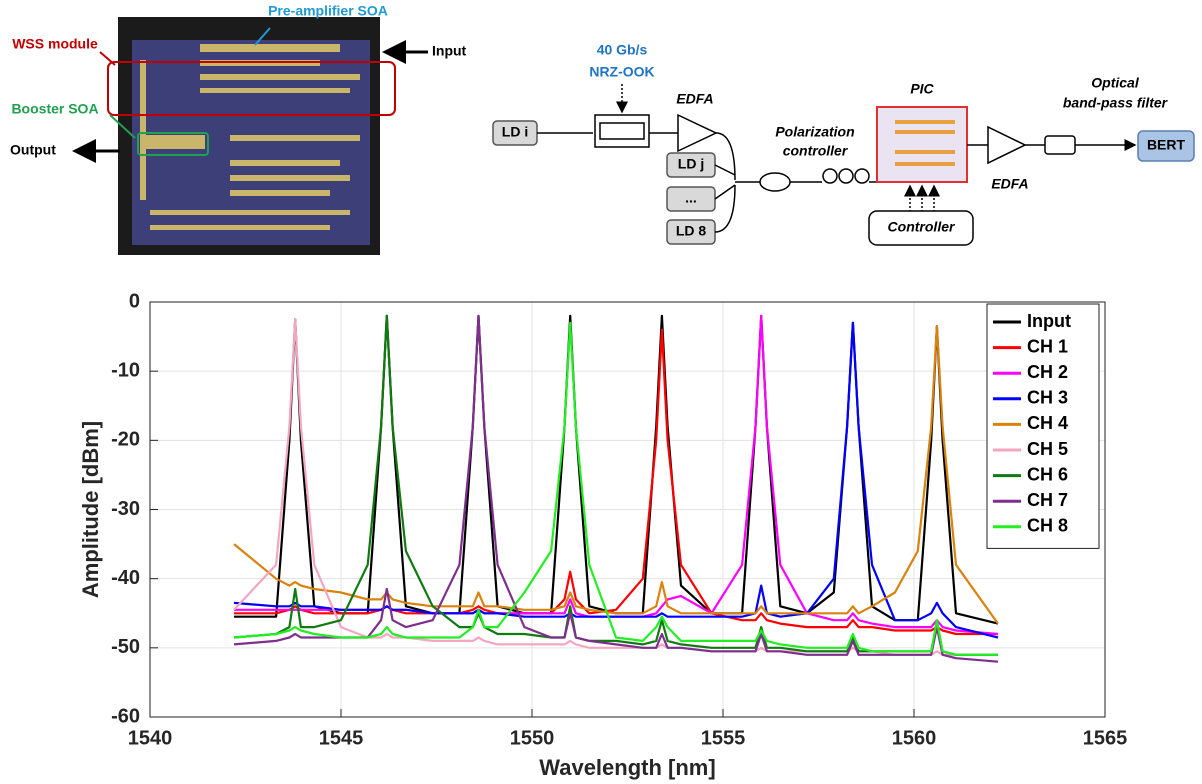 Image resolution: width=1202 pixels, height=784 pixels. What do you see at coordinates (1047, 372) in the screenshot?
I see `legend-label: CH 2` at bounding box center [1047, 372].